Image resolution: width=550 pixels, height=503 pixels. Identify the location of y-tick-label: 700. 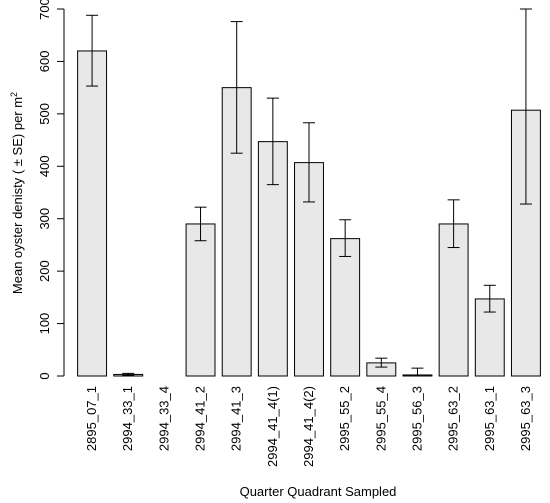
(44, 10).